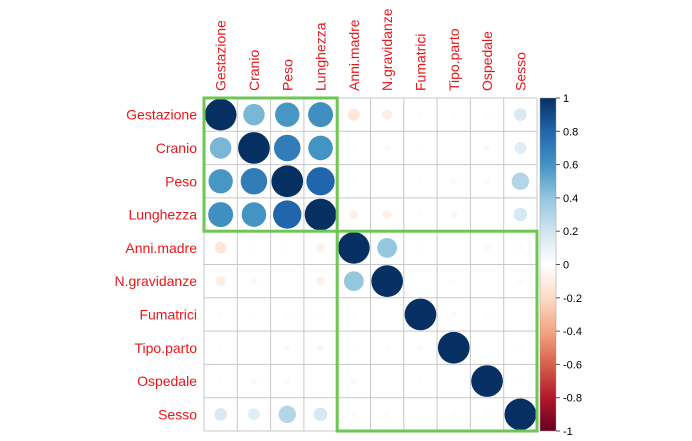 The width and height of the screenshot is (692, 441). Describe the element at coordinates (572, 365) in the screenshot. I see `colorbar-tick-label: -0.6` at that location.